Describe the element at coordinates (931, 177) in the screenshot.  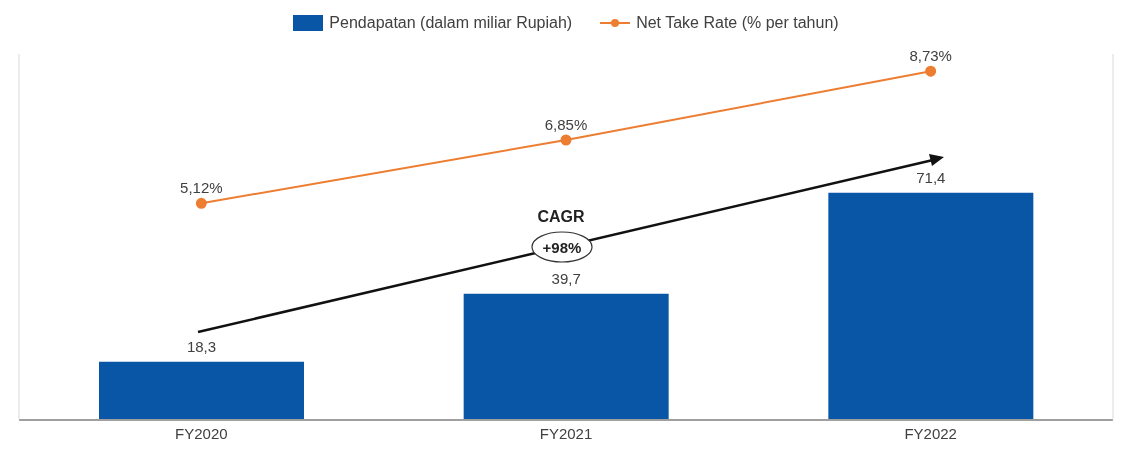
I see `data-label: 71,4` at that location.